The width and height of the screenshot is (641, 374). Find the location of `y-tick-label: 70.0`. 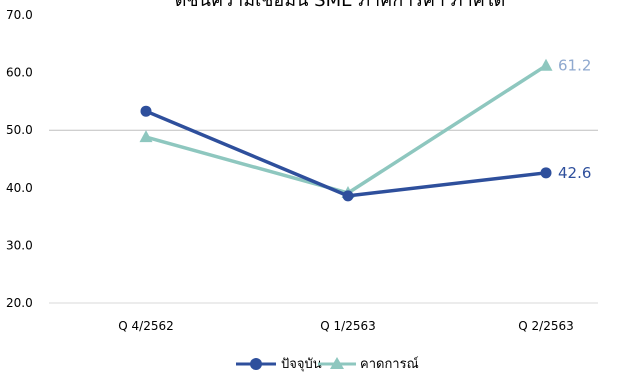

y-tick-label: 70.0 is located at coordinates (19, 15).